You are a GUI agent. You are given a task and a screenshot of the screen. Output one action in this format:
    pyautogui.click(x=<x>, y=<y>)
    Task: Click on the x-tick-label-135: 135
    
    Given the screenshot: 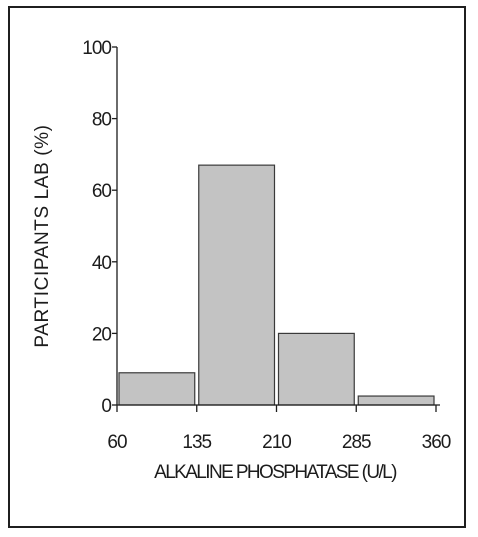 What is the action you would take?
    pyautogui.click(x=196, y=442)
    